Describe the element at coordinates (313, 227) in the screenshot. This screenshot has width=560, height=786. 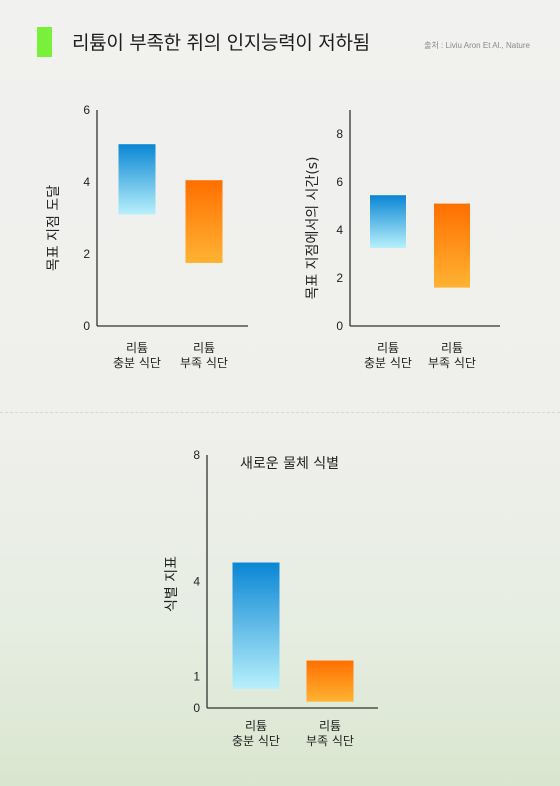
I see `y-axis-label: 목표 지점에서의 시간(s)` at that location.